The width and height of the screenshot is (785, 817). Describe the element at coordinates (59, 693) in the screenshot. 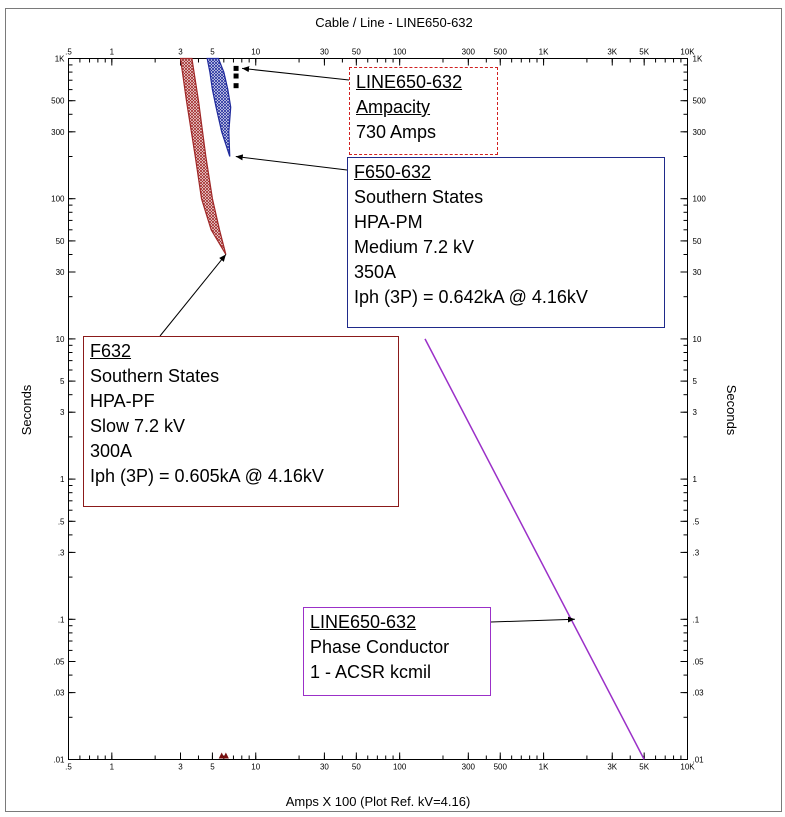

I see `y-tick-label-left: .03` at that location.